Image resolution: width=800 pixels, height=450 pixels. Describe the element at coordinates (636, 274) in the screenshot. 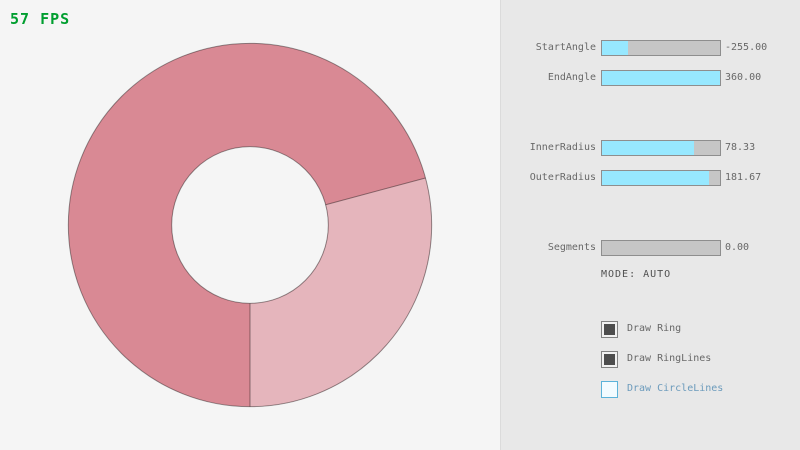

I see `segments-mode-text: MODE: AUTO` at that location.